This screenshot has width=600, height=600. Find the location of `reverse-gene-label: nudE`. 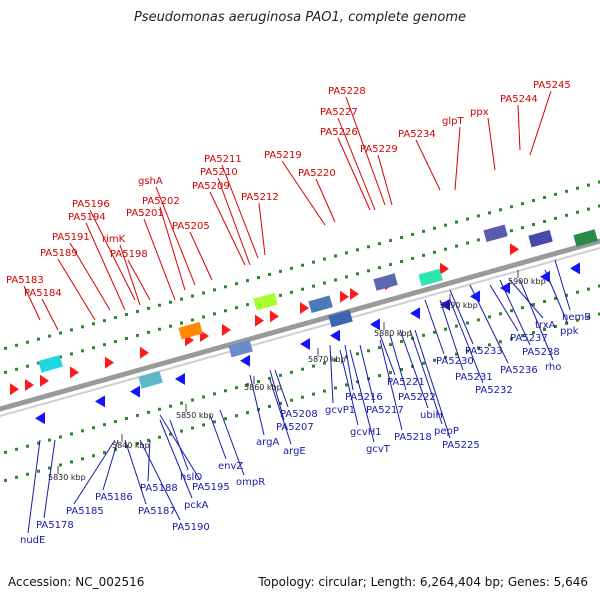

reverse-gene-label: nudE is located at coordinates (32, 540).